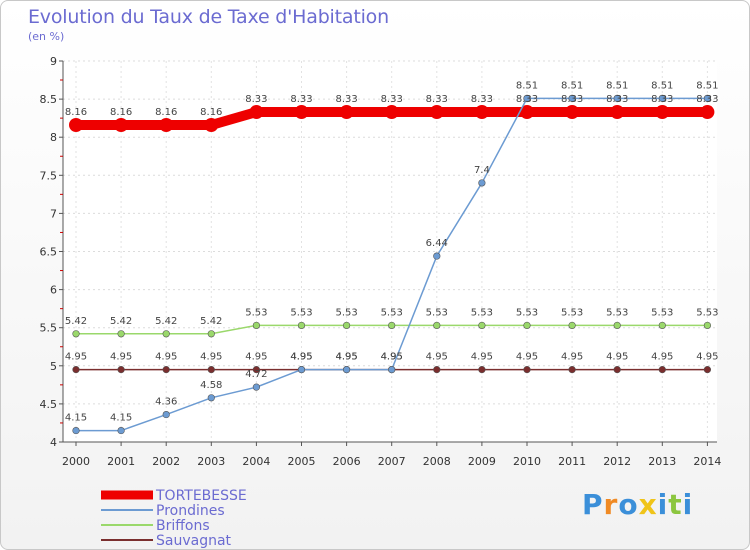 This screenshot has height=550, width=750. I want to click on logo-letter: r, so click(611, 504).